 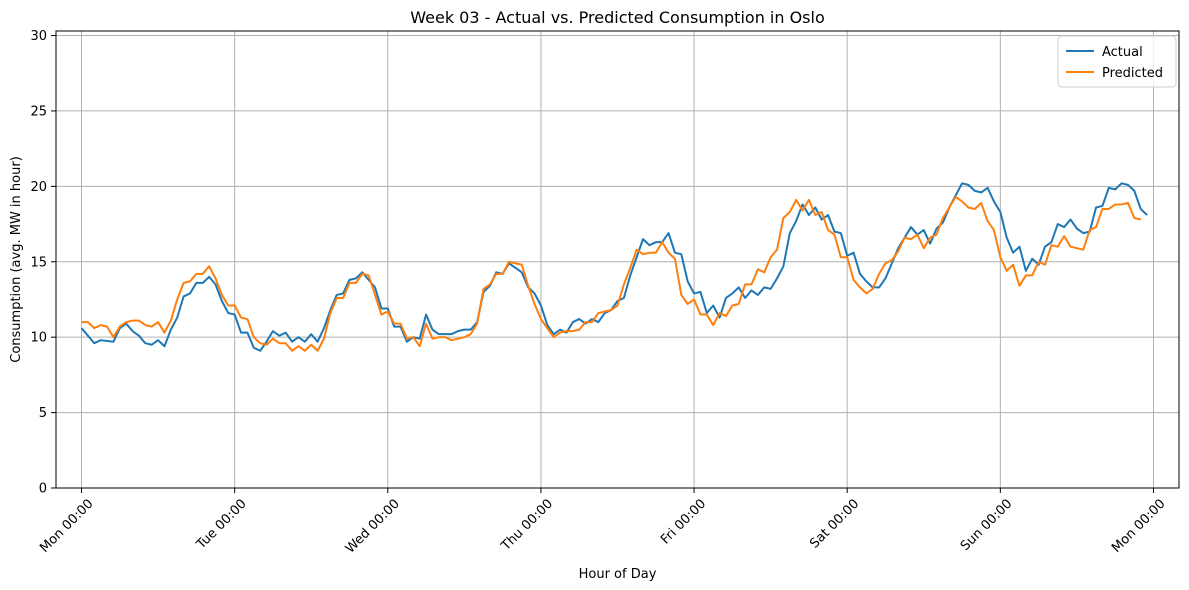 What do you see at coordinates (43, 489) in the screenshot?
I see `y-tick-label: 0` at bounding box center [43, 489].